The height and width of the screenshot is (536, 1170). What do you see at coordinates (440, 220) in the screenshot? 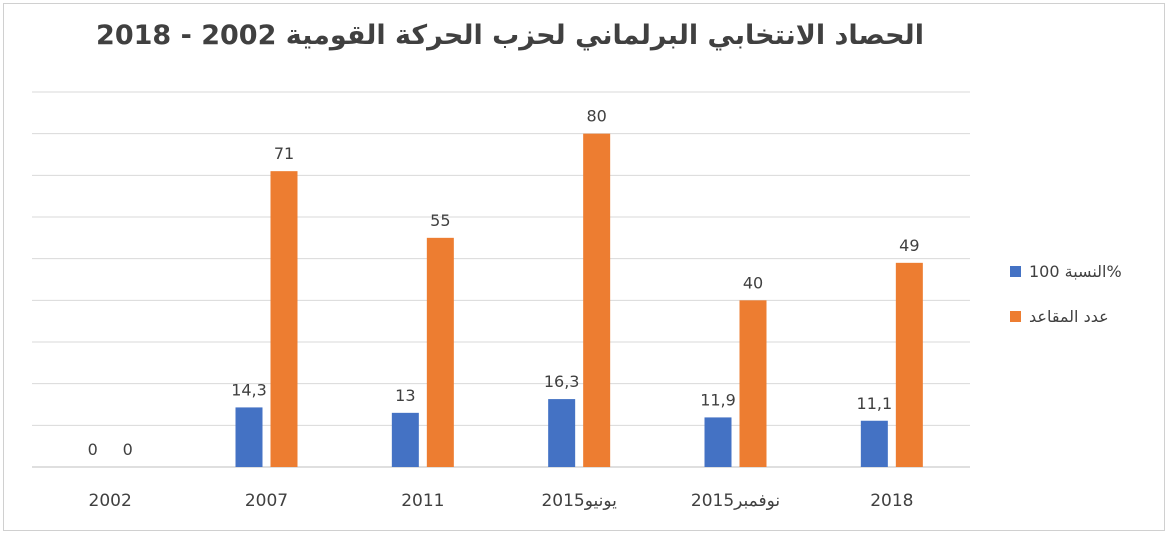
I see `data-label-seats: 55` at bounding box center [440, 220].